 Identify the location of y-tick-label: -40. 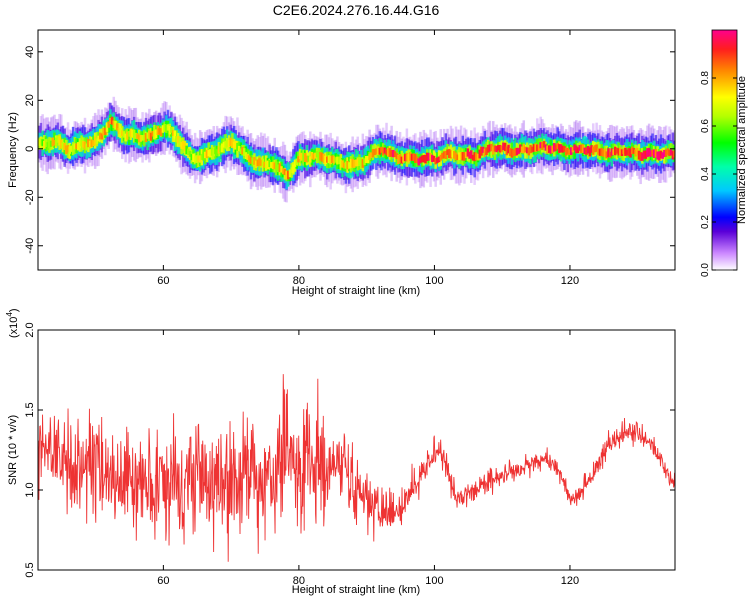
(30, 246).